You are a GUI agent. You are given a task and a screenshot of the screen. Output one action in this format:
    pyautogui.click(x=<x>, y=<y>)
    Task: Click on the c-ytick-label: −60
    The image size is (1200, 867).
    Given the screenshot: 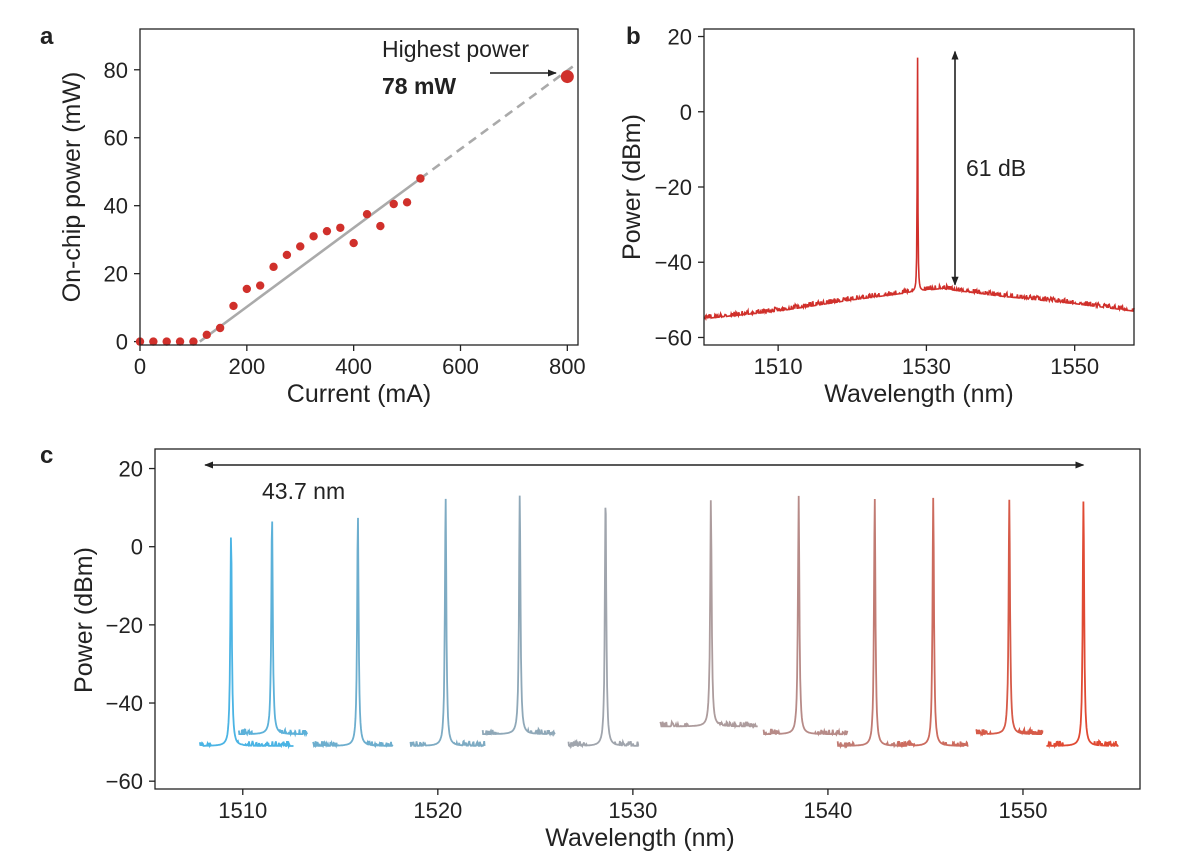 What is the action you would take?
    pyautogui.click(x=124, y=781)
    